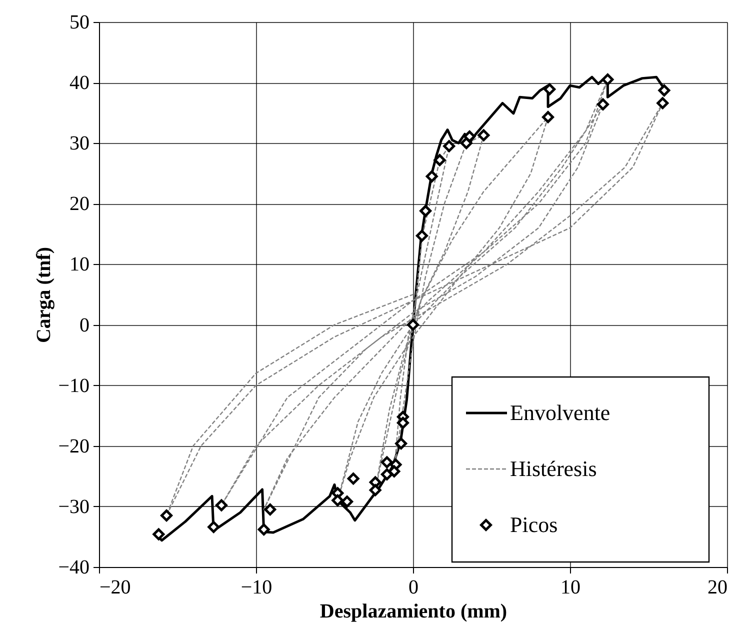 This screenshot has width=742, height=640. Describe the element at coordinates (80, 23) in the screenshot. I see `y-tick-label: 50` at that location.